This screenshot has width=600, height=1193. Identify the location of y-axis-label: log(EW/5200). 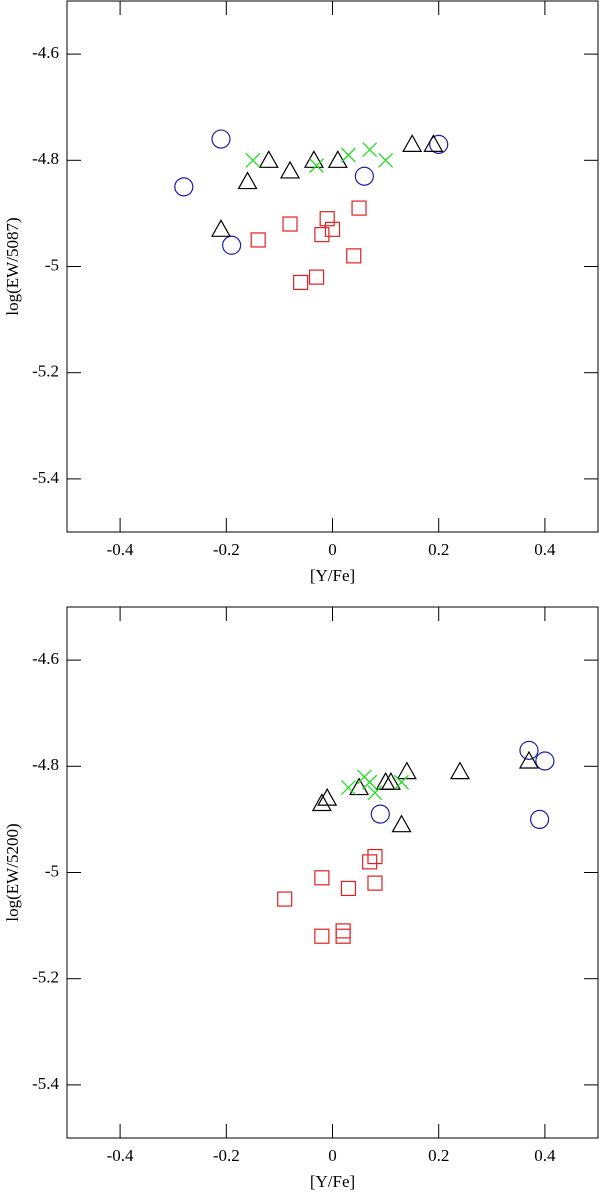
(12, 872).